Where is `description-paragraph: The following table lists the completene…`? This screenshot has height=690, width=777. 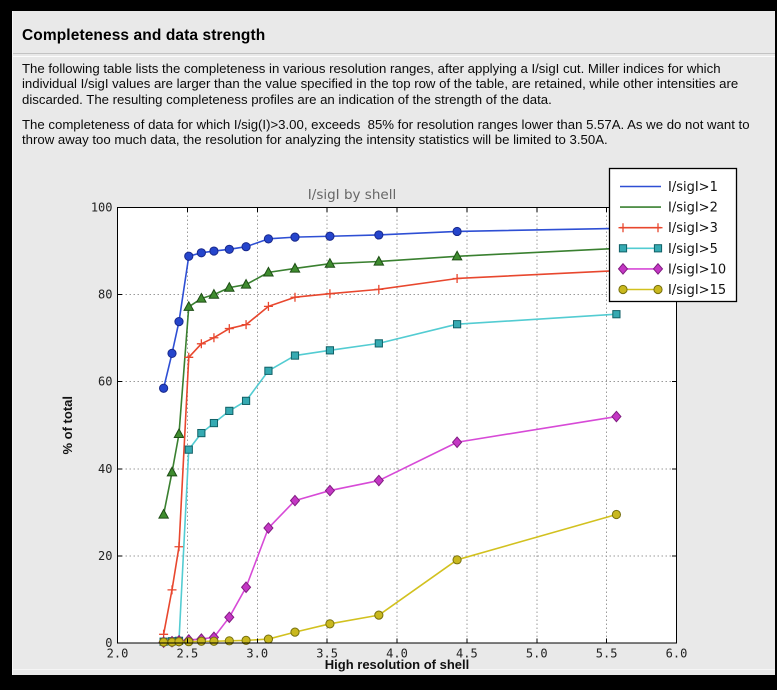
description-paragraph: The following table lists the completene… is located at coordinates (382, 84).